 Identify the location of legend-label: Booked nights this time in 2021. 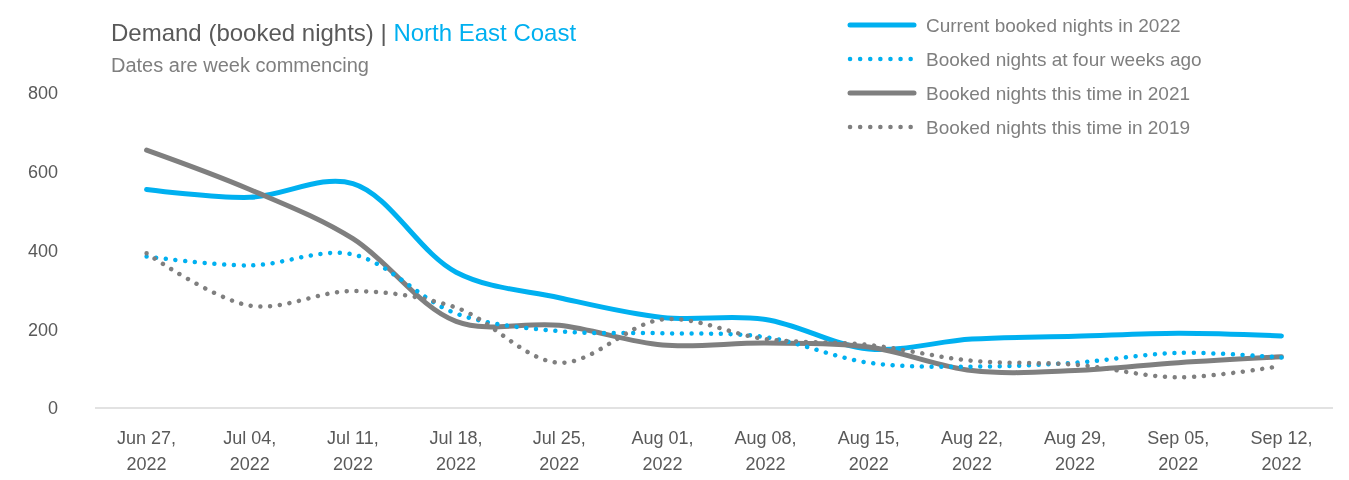
(1058, 93).